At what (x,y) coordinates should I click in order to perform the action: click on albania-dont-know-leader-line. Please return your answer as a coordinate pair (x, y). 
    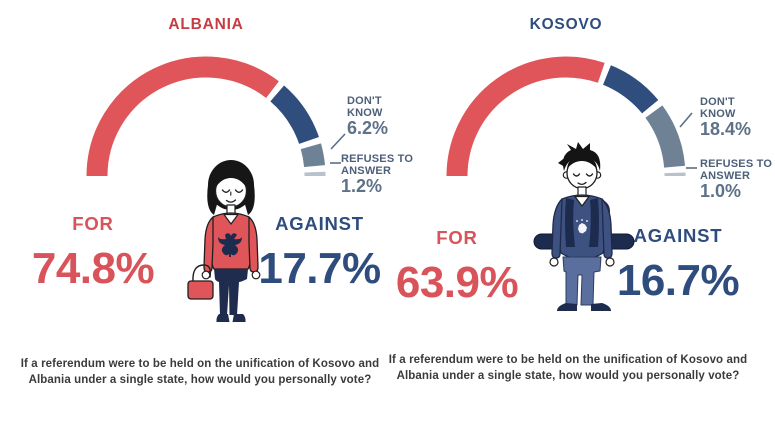
    Looking at the image, I should click on (338, 141).